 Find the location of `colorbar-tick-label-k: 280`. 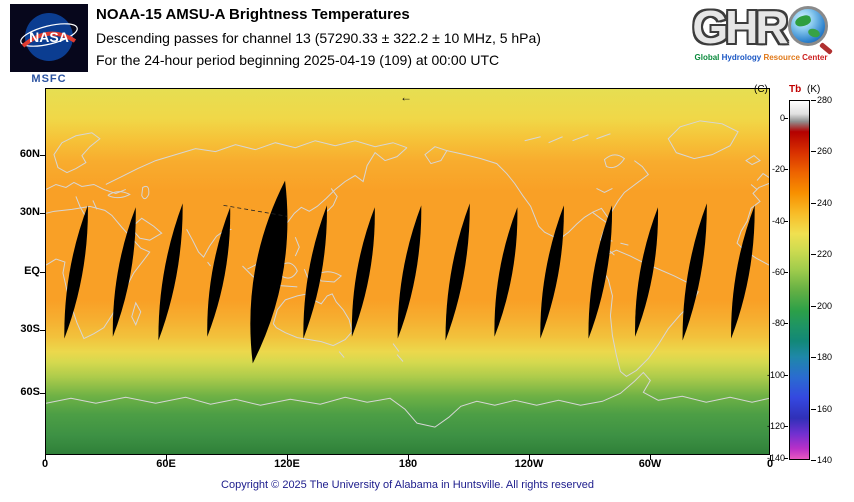

colorbar-tick-label-k: 280 is located at coordinates (825, 100).